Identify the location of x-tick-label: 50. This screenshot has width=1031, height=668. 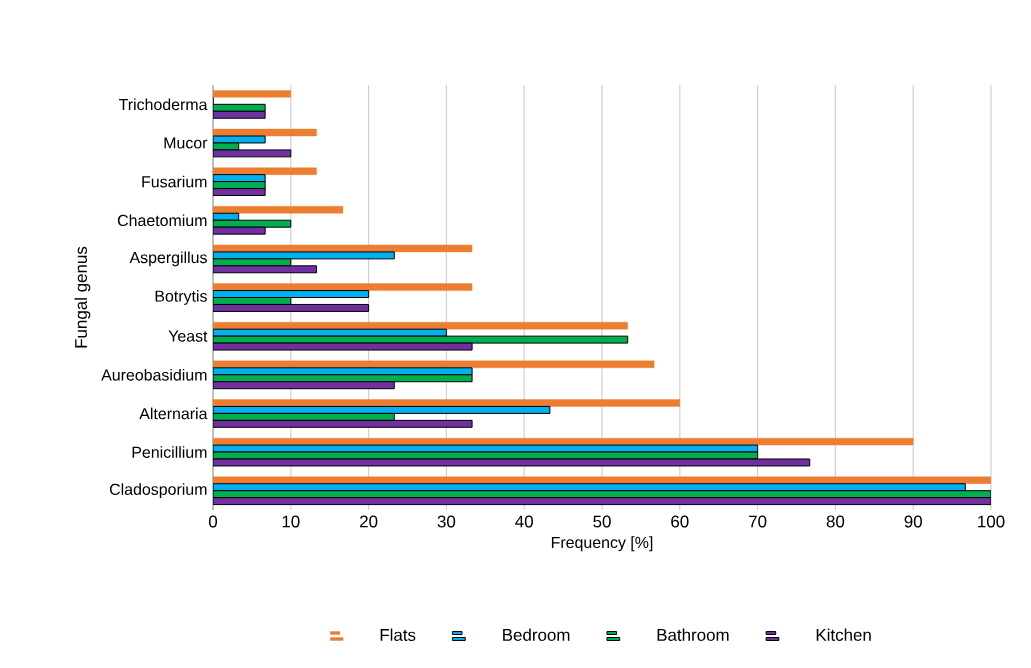
(602, 521).